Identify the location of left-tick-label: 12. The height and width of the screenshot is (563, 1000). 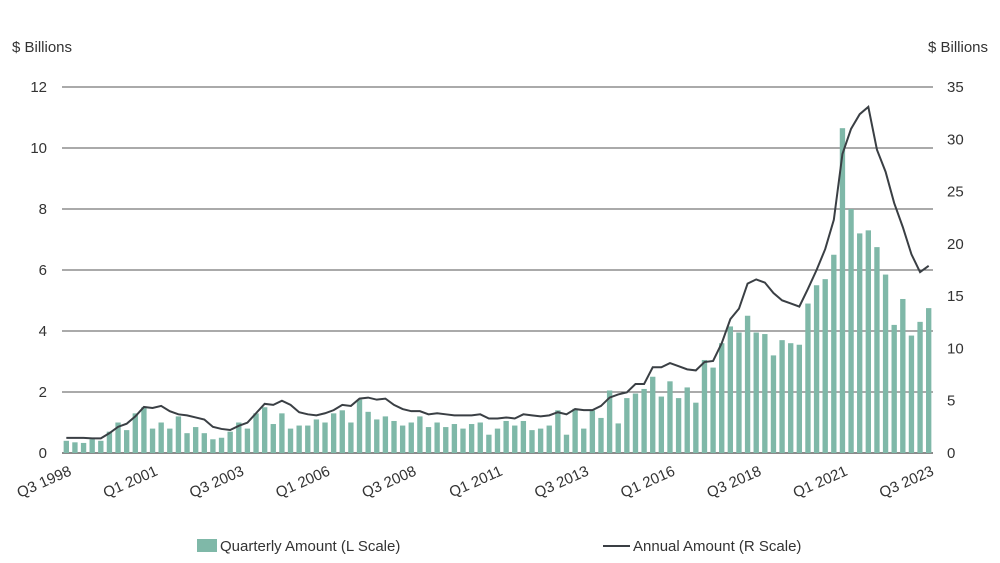
(38, 87).